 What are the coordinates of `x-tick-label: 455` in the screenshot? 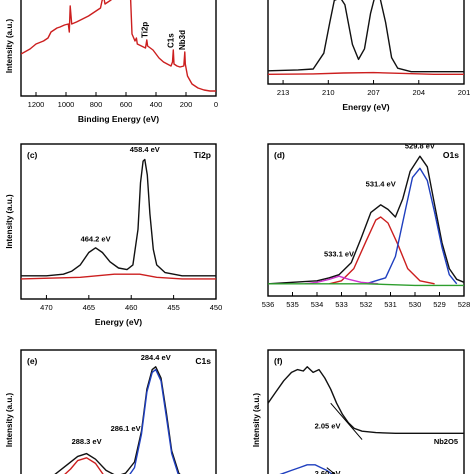 It's located at (173, 307).